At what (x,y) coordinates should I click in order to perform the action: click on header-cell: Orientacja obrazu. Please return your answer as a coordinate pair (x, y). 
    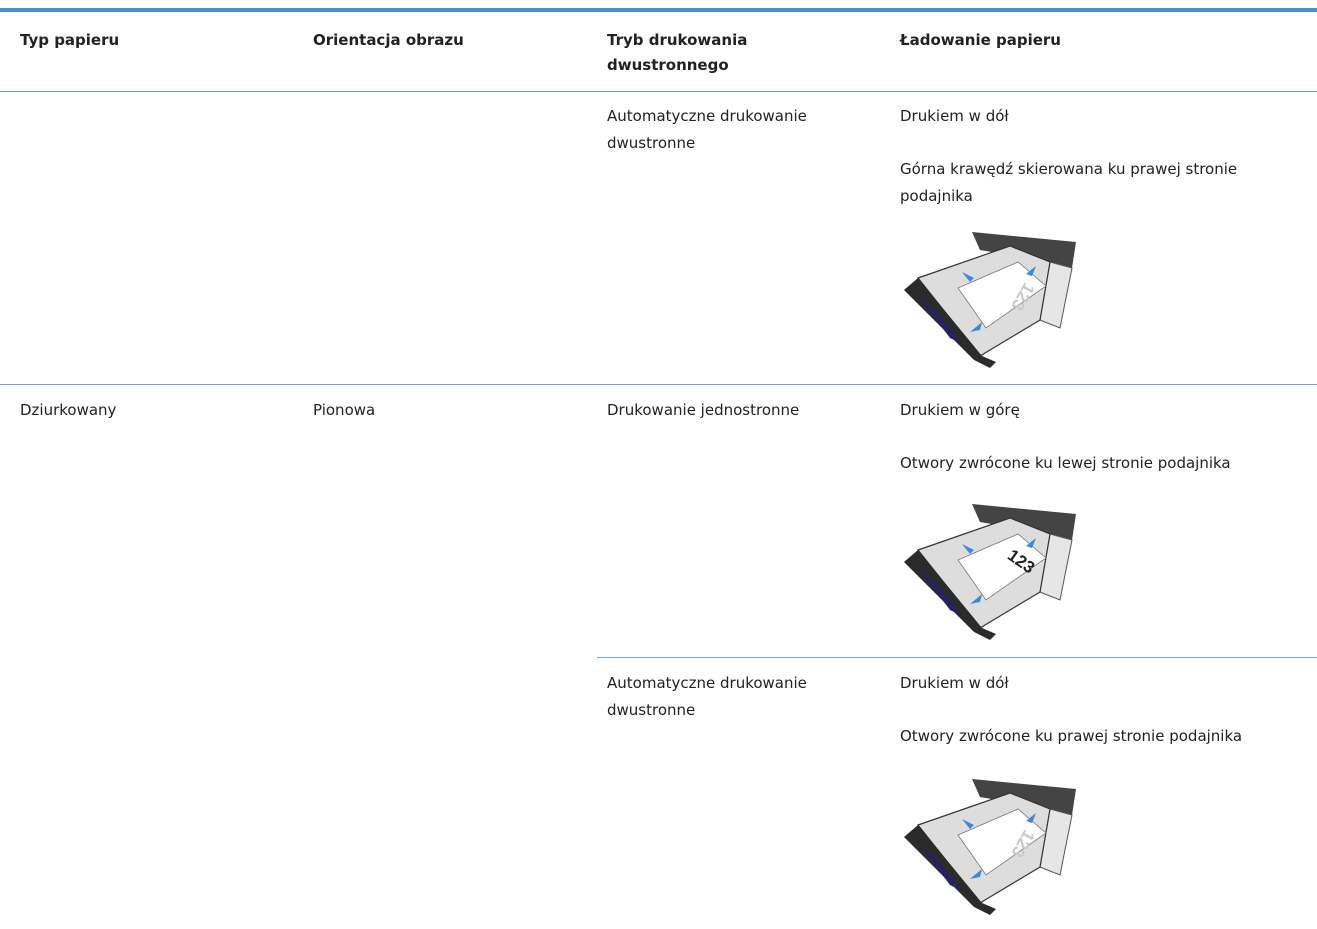
    Looking at the image, I should click on (388, 40).